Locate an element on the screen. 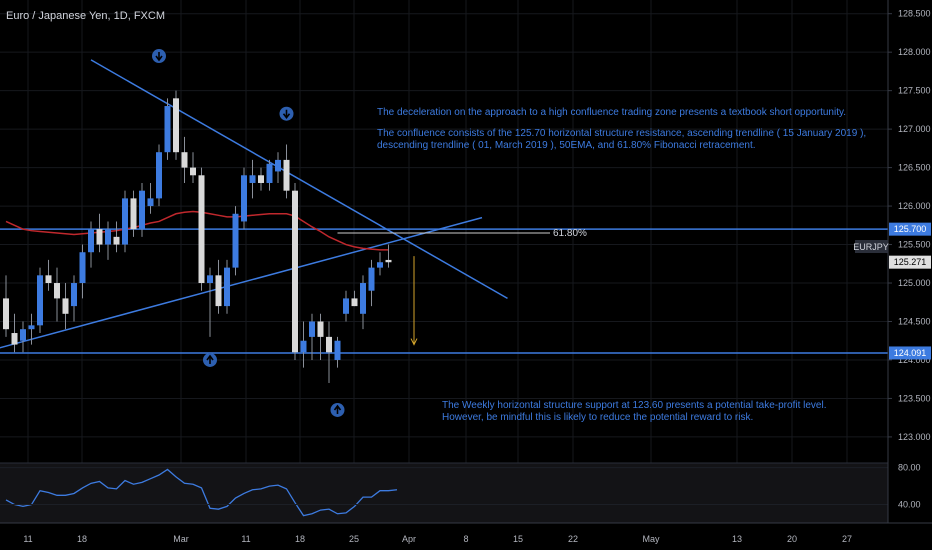 The image size is (932, 550). ema50-line is located at coordinates (197, 230).